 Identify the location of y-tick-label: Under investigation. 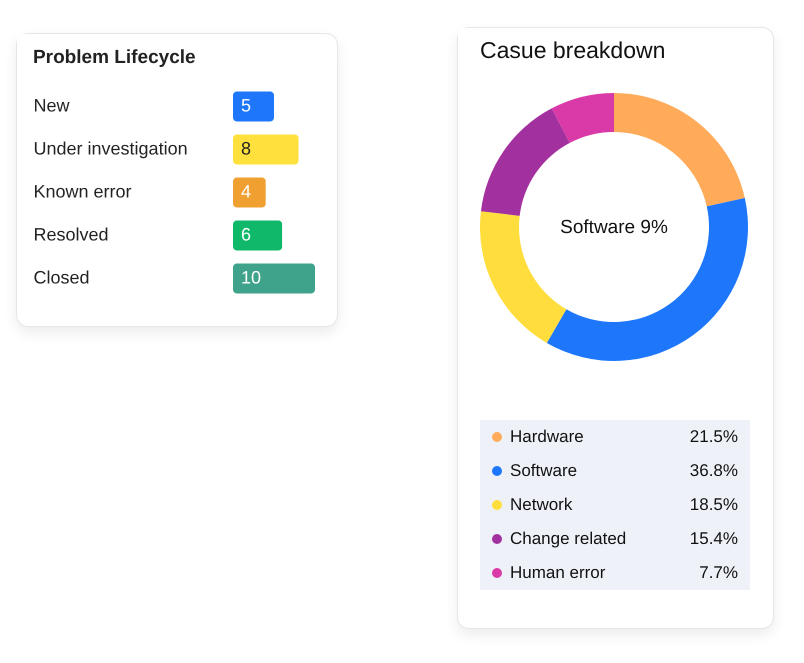
(111, 148).